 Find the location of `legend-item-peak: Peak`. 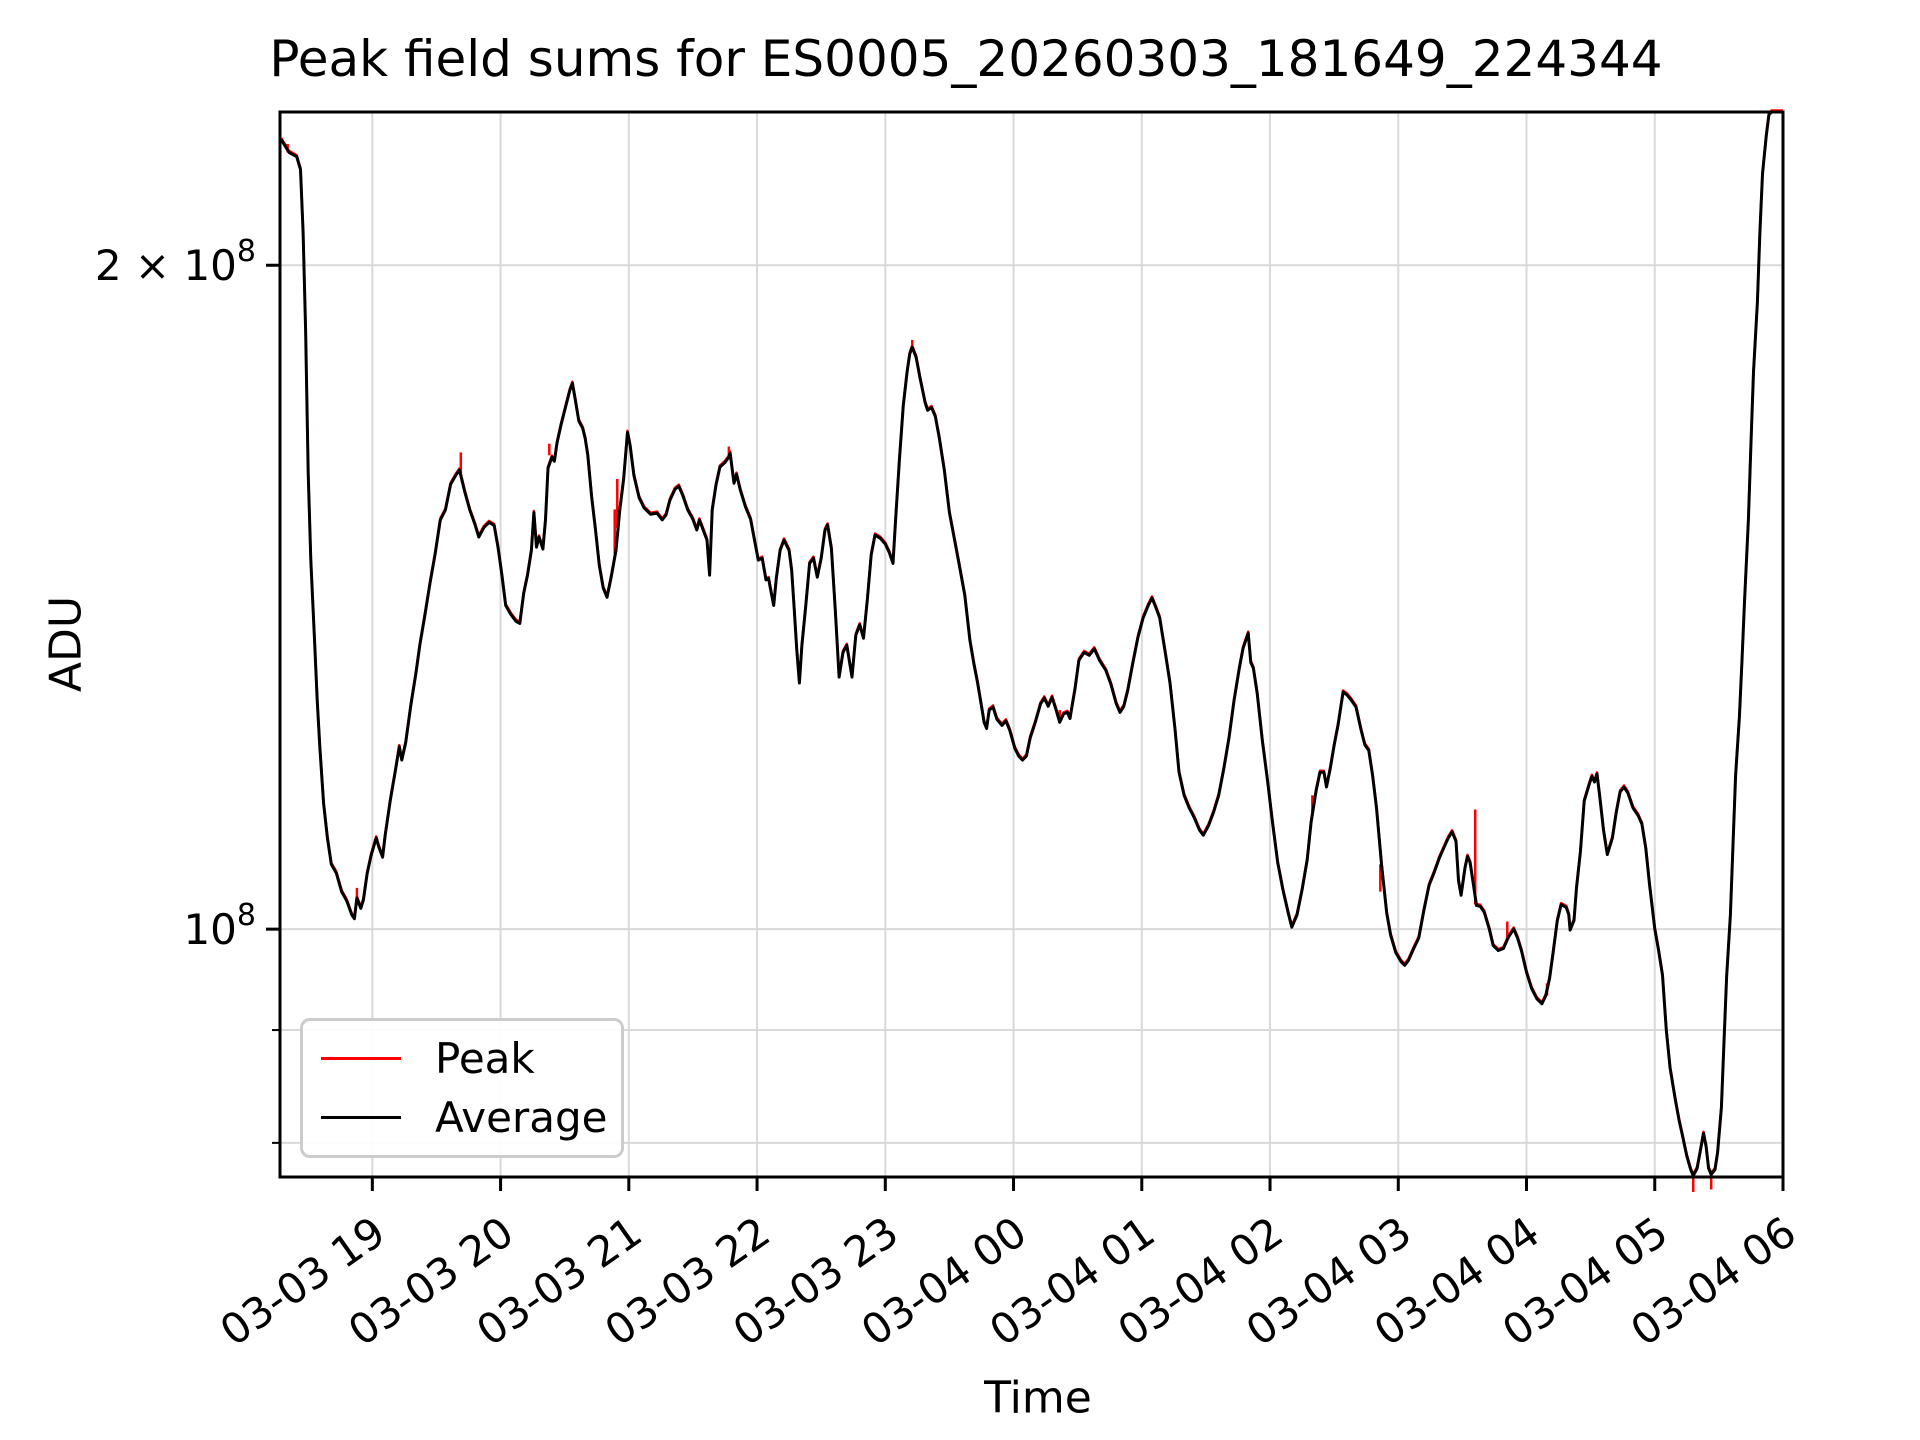

legend-item-peak: Peak is located at coordinates (471, 1059).